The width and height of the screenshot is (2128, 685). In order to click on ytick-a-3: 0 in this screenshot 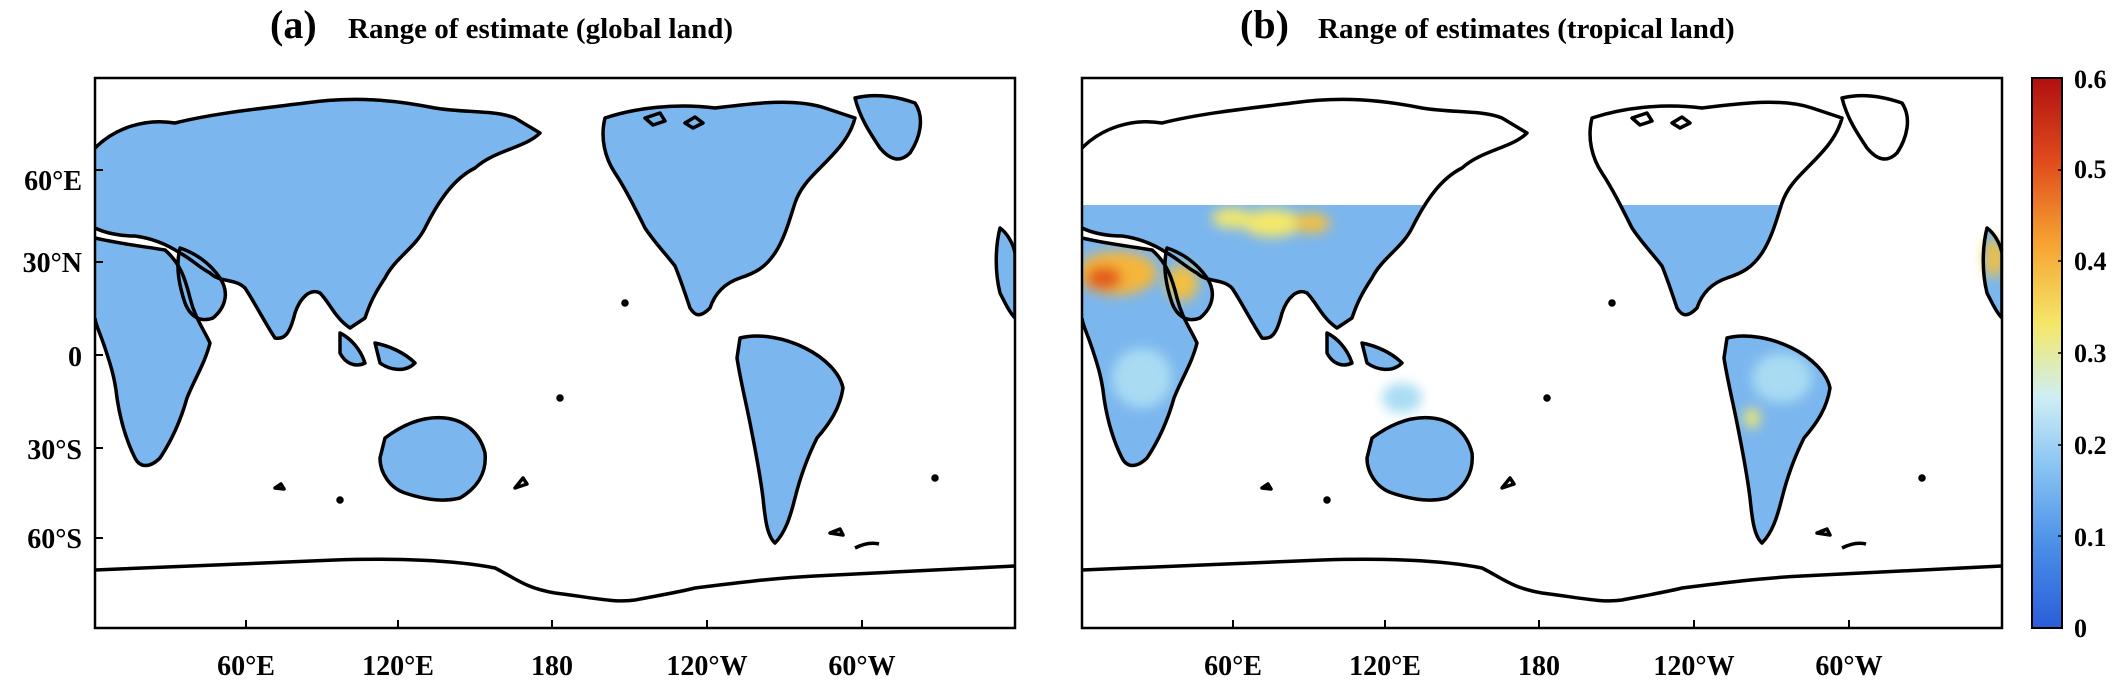, I will do `click(75, 357)`.